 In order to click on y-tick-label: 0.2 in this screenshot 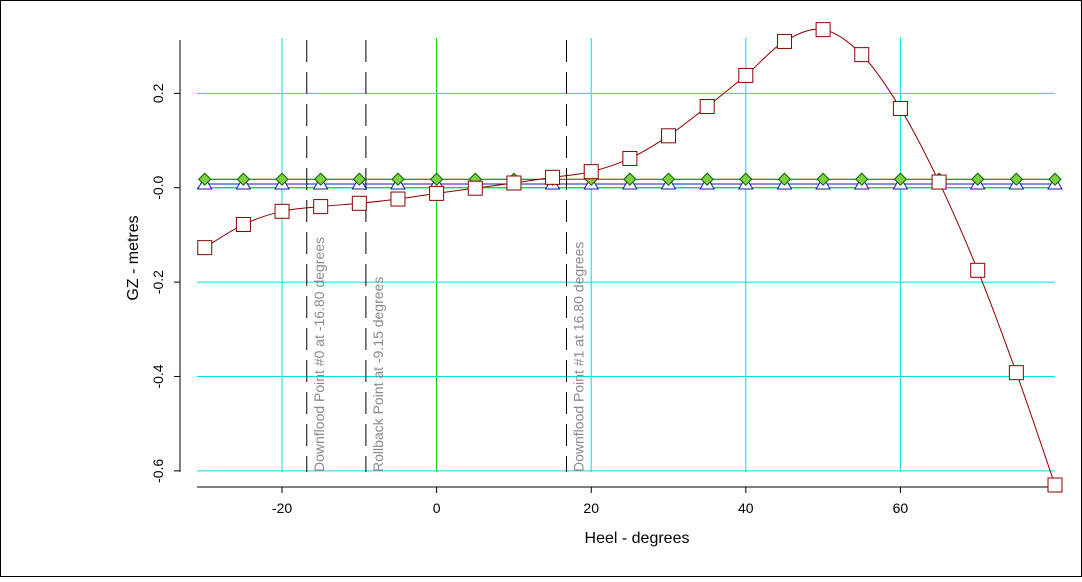, I will do `click(158, 93)`.